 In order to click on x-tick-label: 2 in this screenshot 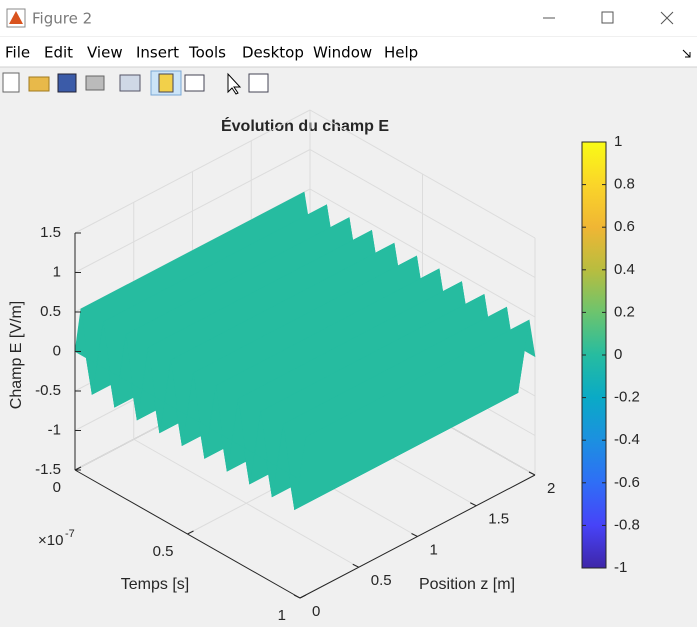, I will do `click(551, 488)`.